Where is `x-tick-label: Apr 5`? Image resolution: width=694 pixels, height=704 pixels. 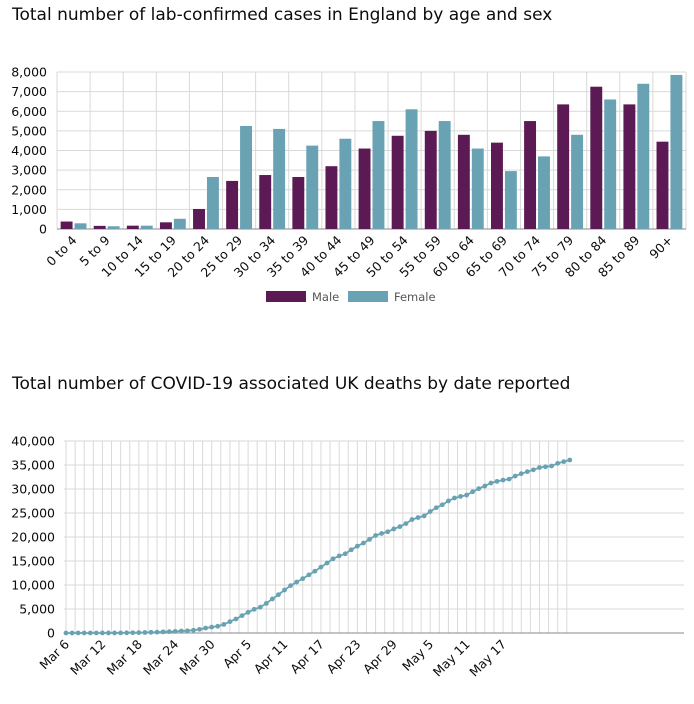
x-tick-label: Apr 5 is located at coordinates (237, 654).